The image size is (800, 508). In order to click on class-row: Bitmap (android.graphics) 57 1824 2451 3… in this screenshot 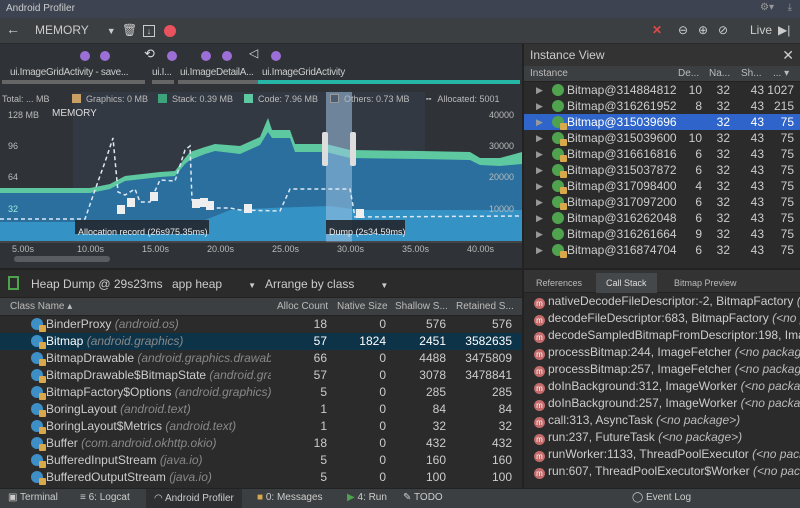, I will do `click(261, 341)`.